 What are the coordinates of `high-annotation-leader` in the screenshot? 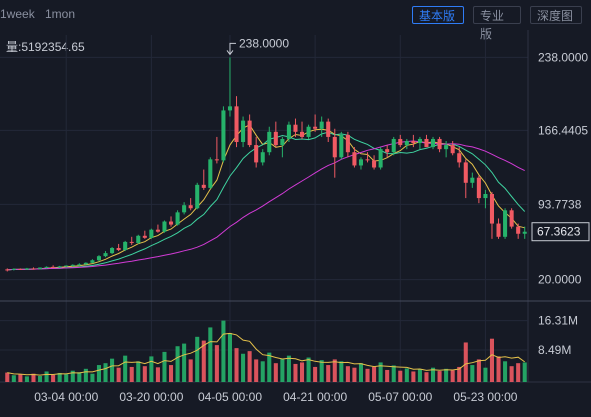 It's located at (232, 48).